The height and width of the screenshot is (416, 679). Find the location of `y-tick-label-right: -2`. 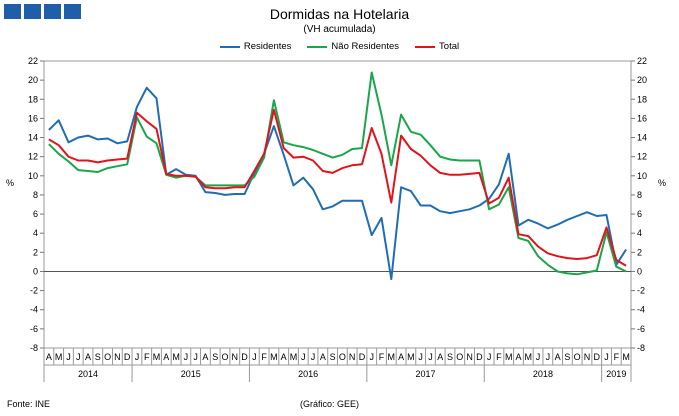

y-tick-label-right: -2 is located at coordinates (641, 291).